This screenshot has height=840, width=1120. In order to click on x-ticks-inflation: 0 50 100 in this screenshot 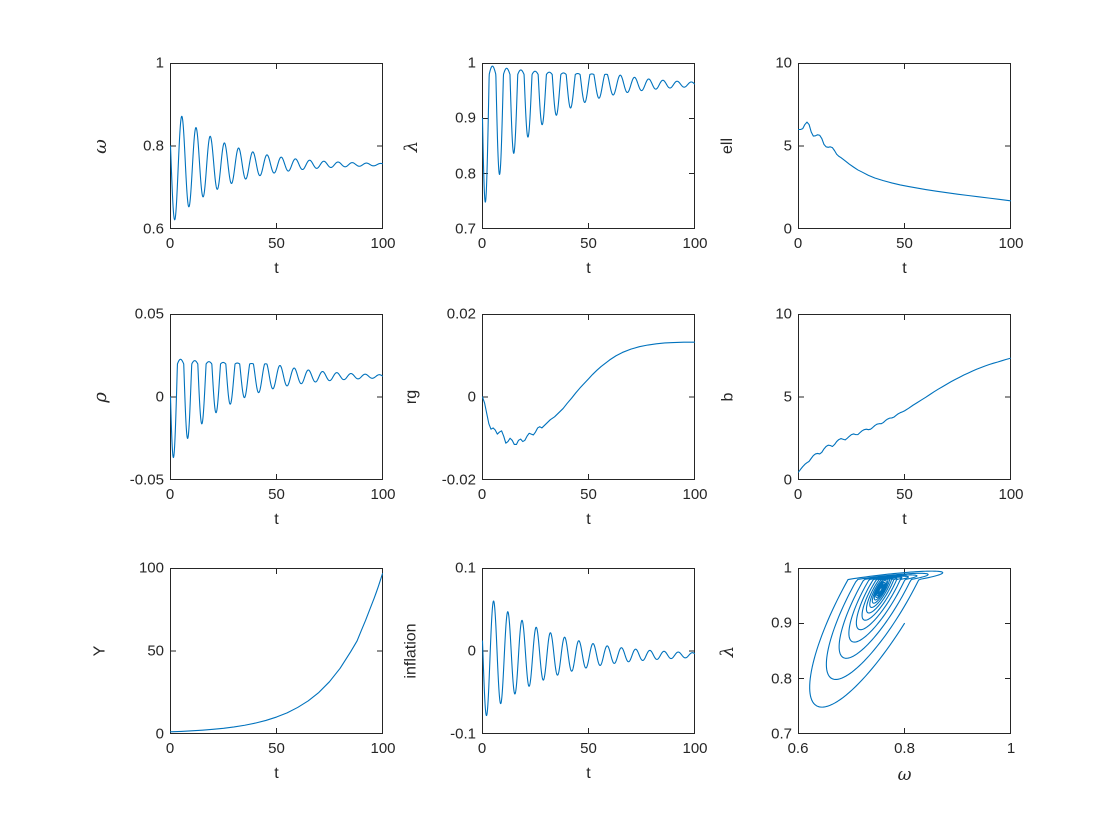, I will do `click(593, 749)`.